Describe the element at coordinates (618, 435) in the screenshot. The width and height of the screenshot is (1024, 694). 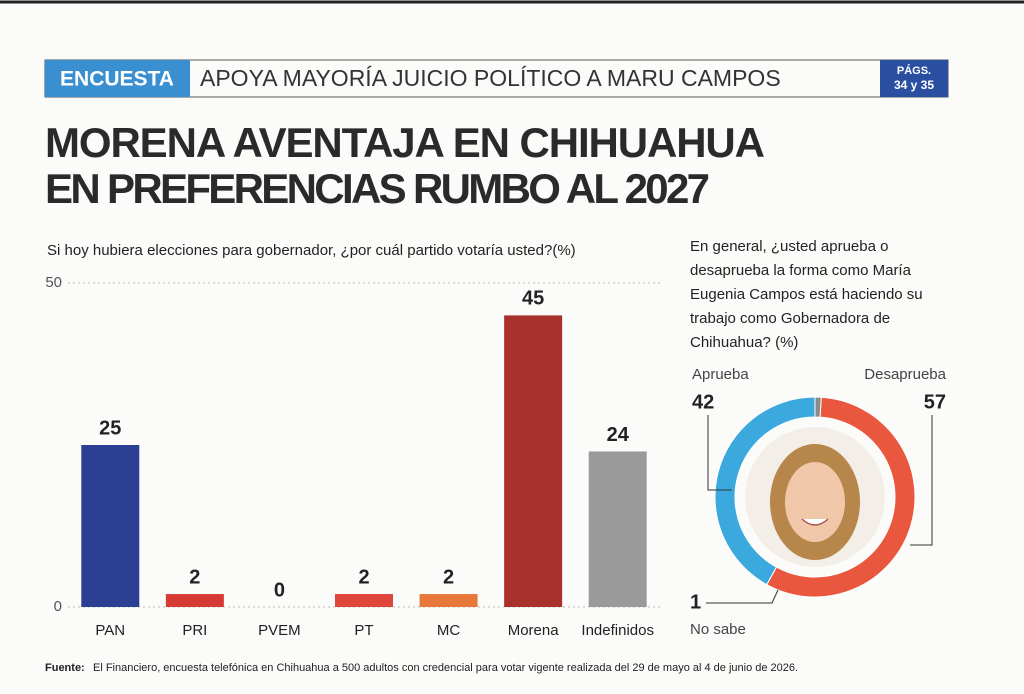
I see `value-label: 24` at that location.